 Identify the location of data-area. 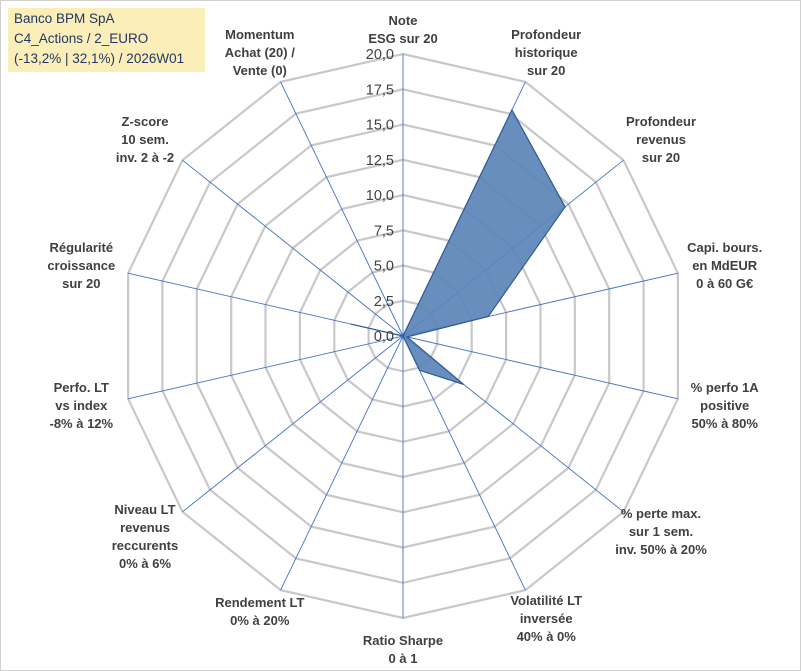
(458, 246).